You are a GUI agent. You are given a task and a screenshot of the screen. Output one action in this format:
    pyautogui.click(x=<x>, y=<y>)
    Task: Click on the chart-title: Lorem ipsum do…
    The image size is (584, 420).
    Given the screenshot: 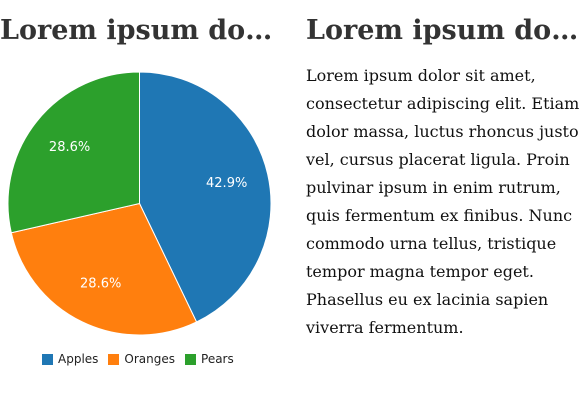 What is the action you would take?
    pyautogui.click(x=136, y=30)
    